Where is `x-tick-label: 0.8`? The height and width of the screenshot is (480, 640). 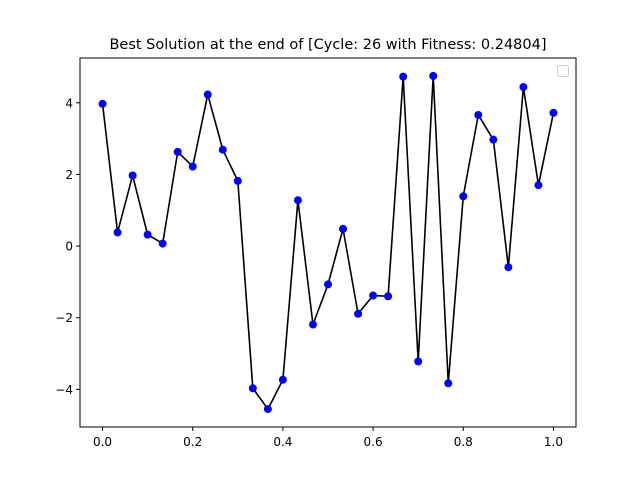
x-tick-label: 0.8 is located at coordinates (463, 442).